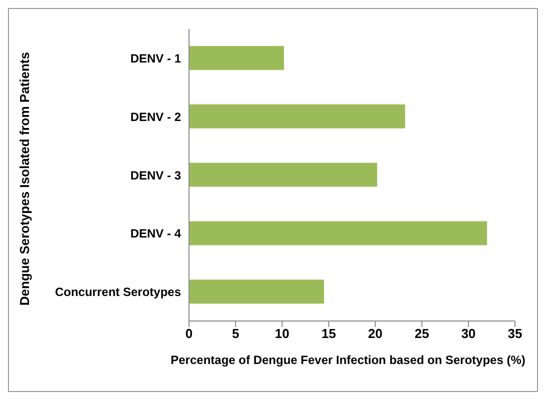 The height and width of the screenshot is (400, 546). I want to click on x-tick-label: 30, so click(468, 334).